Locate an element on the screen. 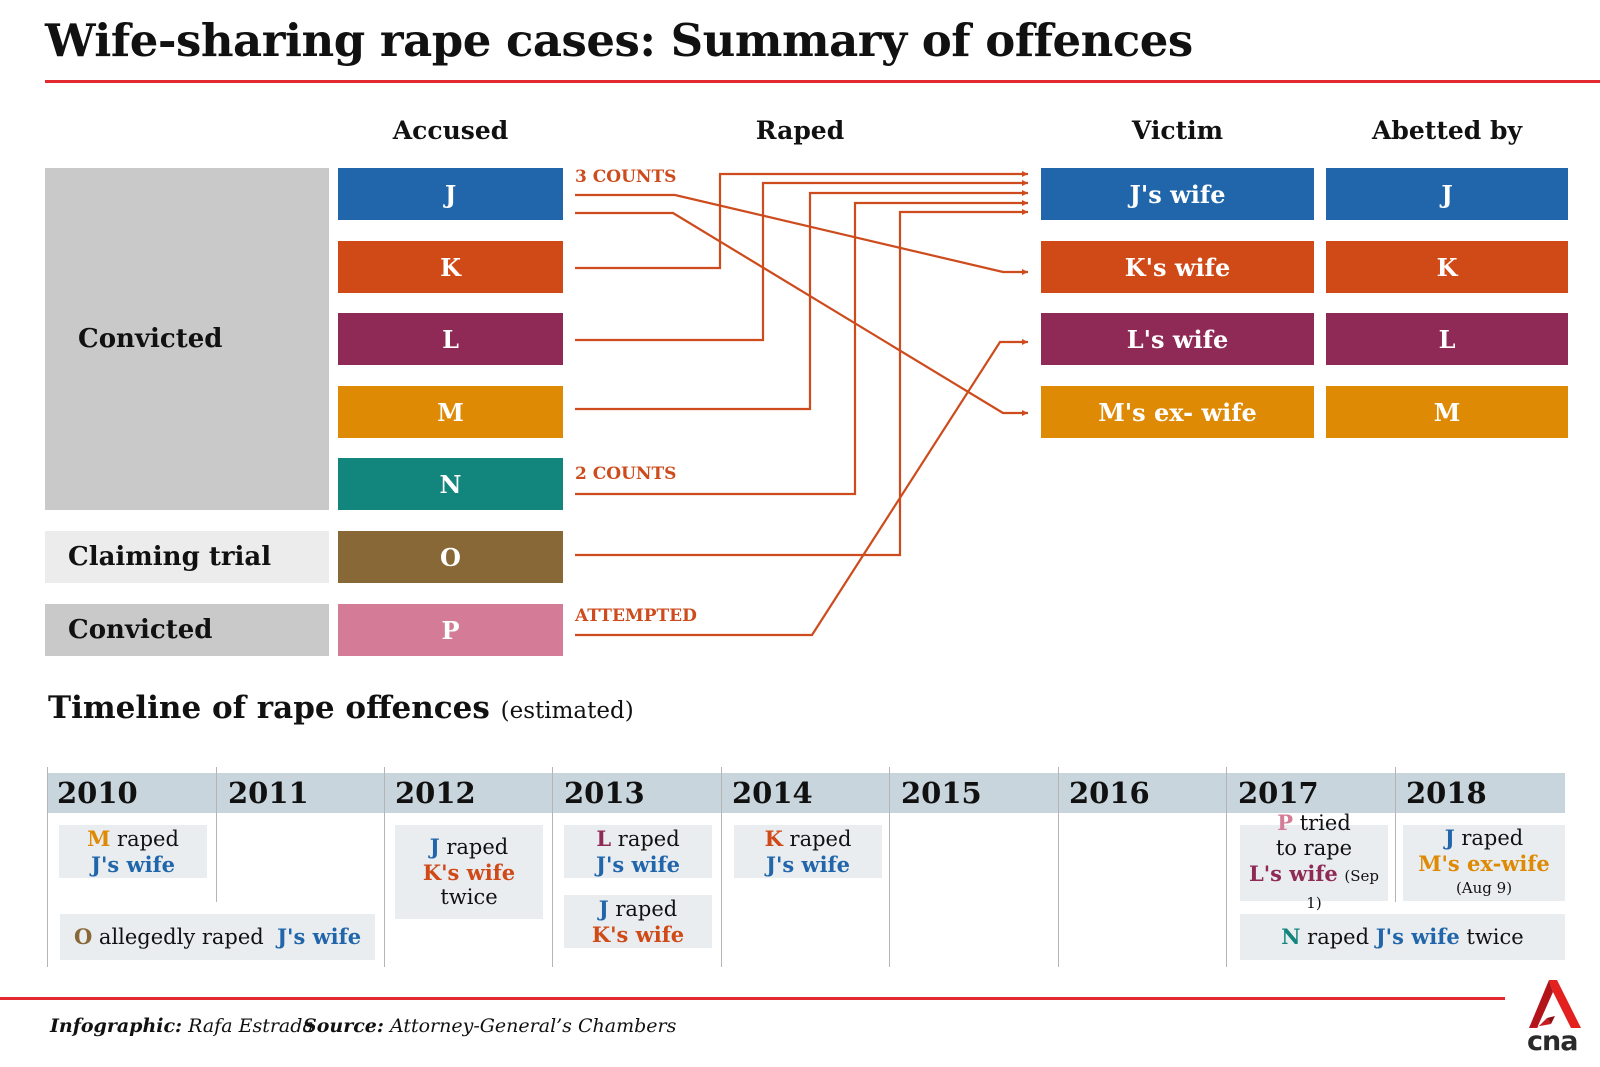  year-2018: 2018 is located at coordinates (1446, 793).